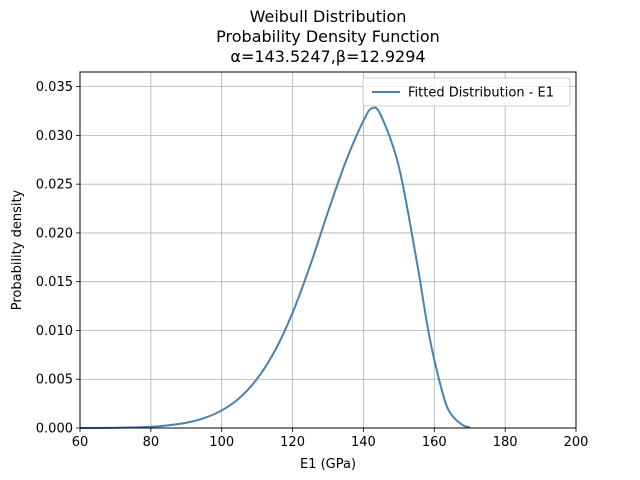  Describe the element at coordinates (576, 442) in the screenshot. I see `x-tick-label: 200` at that location.